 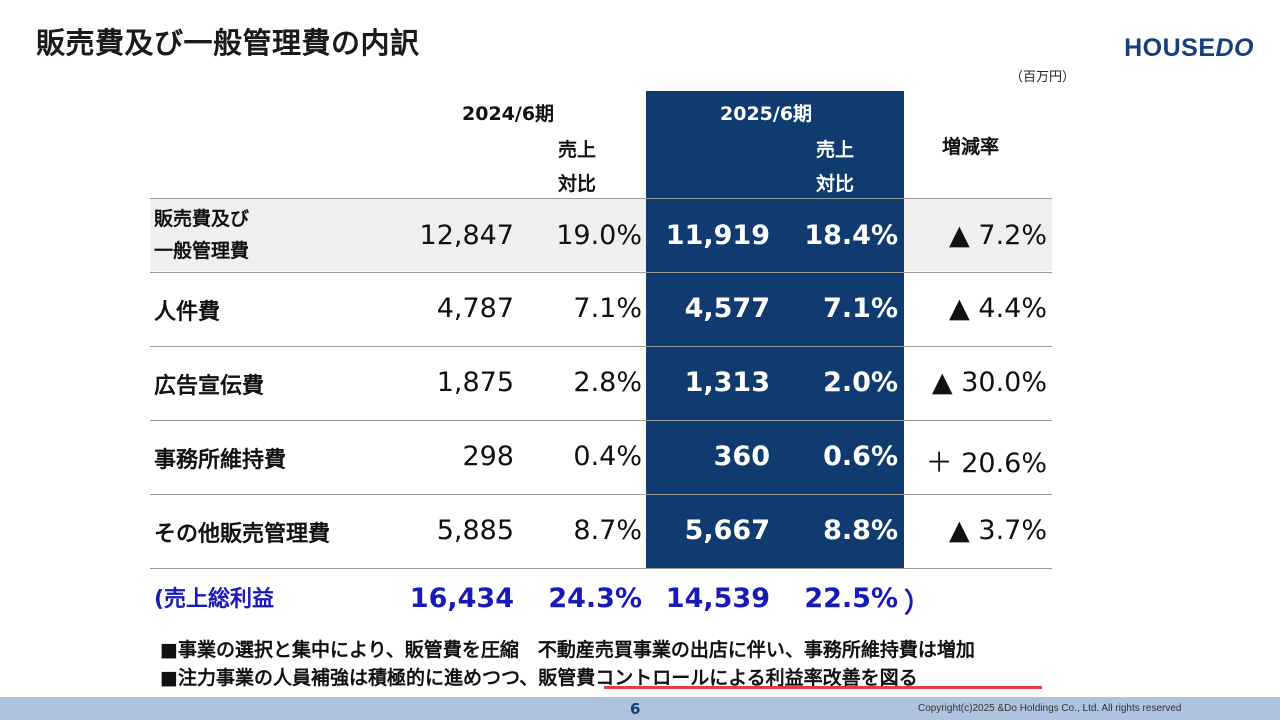 What do you see at coordinates (860, 456) in the screenshot?
I see `cell-curr-ratio: 0.6%` at bounding box center [860, 456].